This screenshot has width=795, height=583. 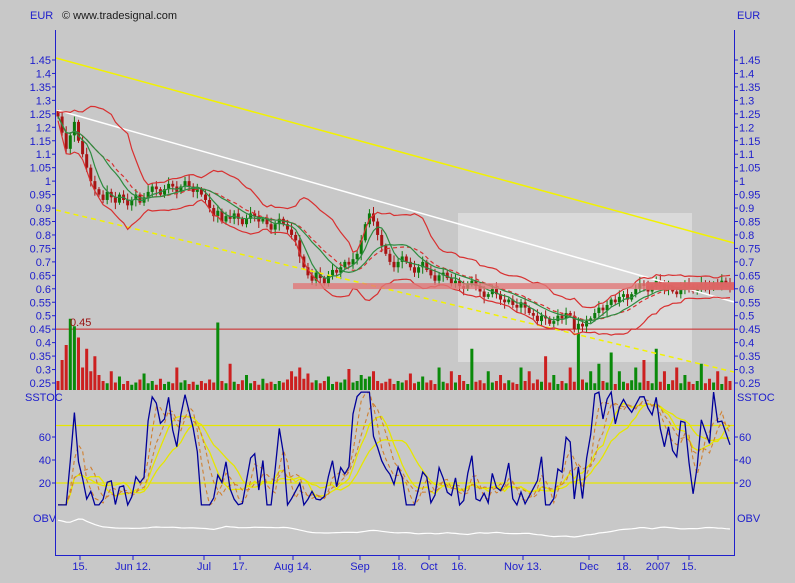 I want to click on currency-label-left: EUR, so click(x=42, y=16).